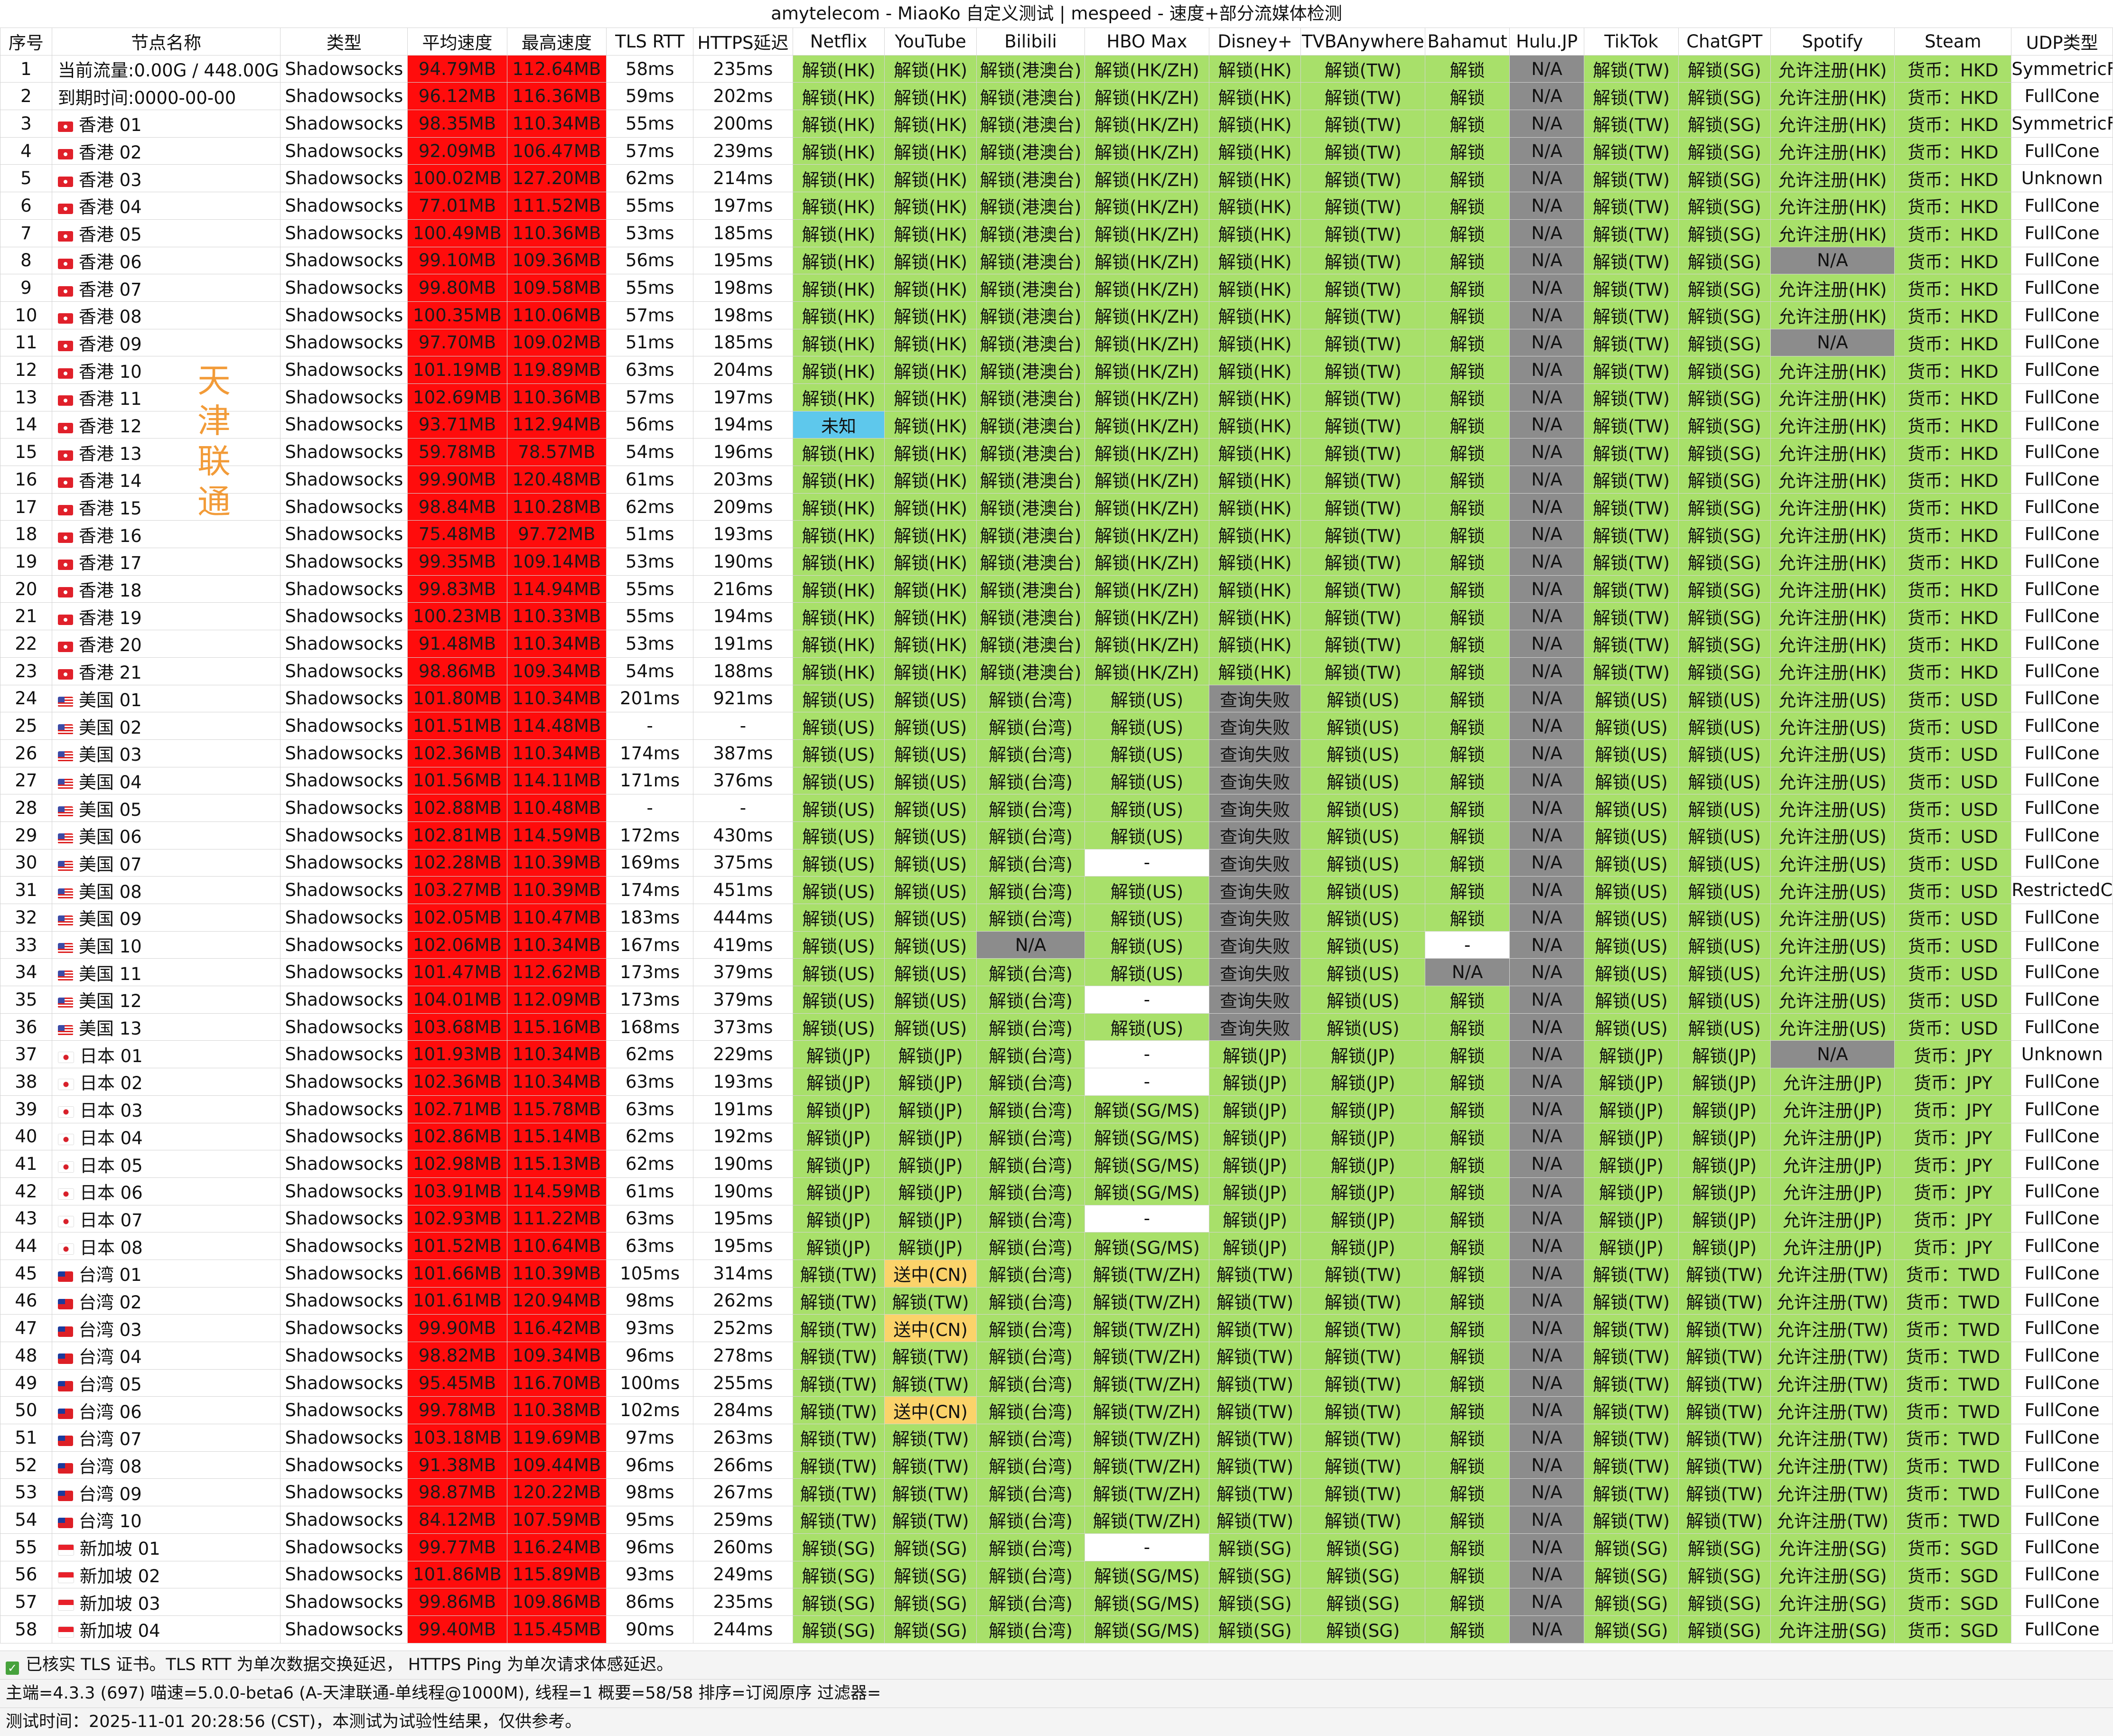  What do you see at coordinates (1255, 1410) in the screenshot?
I see `disney-status: 解锁(TW)` at bounding box center [1255, 1410].